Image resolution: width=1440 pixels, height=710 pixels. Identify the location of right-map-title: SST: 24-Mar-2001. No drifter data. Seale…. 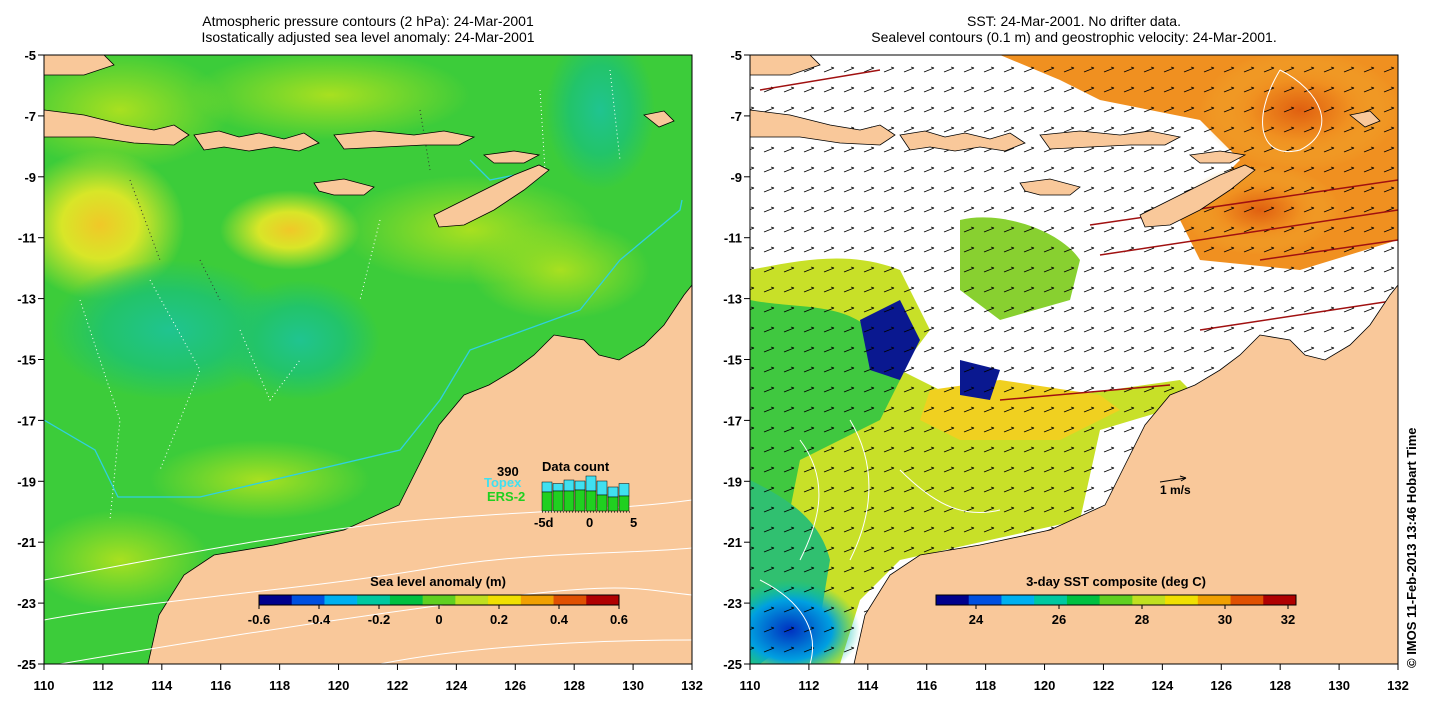
(1074, 29).